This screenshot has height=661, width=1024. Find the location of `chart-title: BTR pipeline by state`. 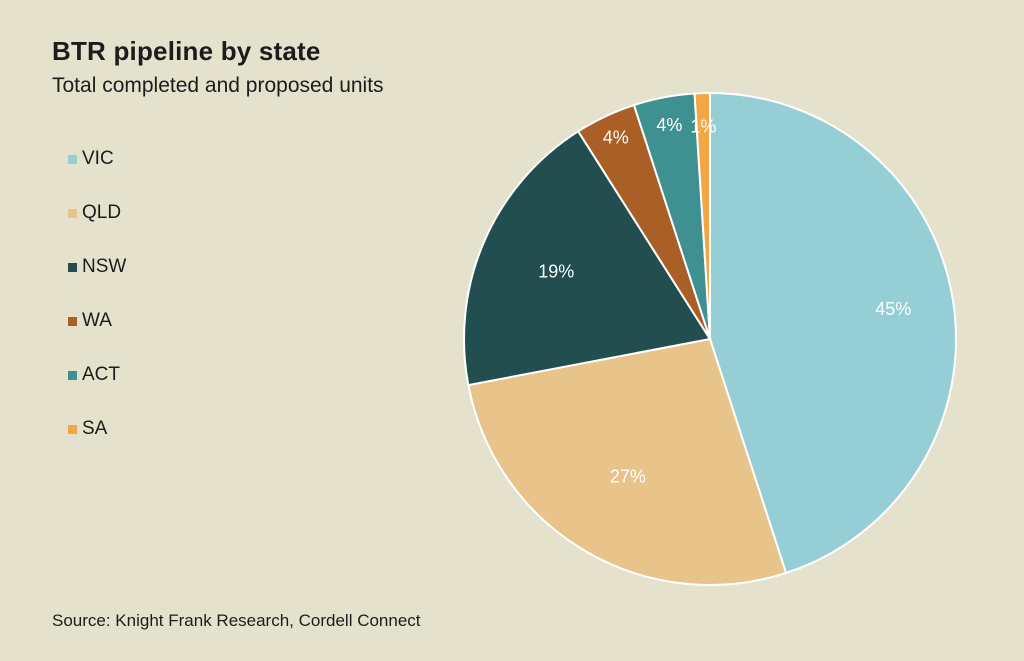

chart-title: BTR pipeline by state is located at coordinates (186, 51).